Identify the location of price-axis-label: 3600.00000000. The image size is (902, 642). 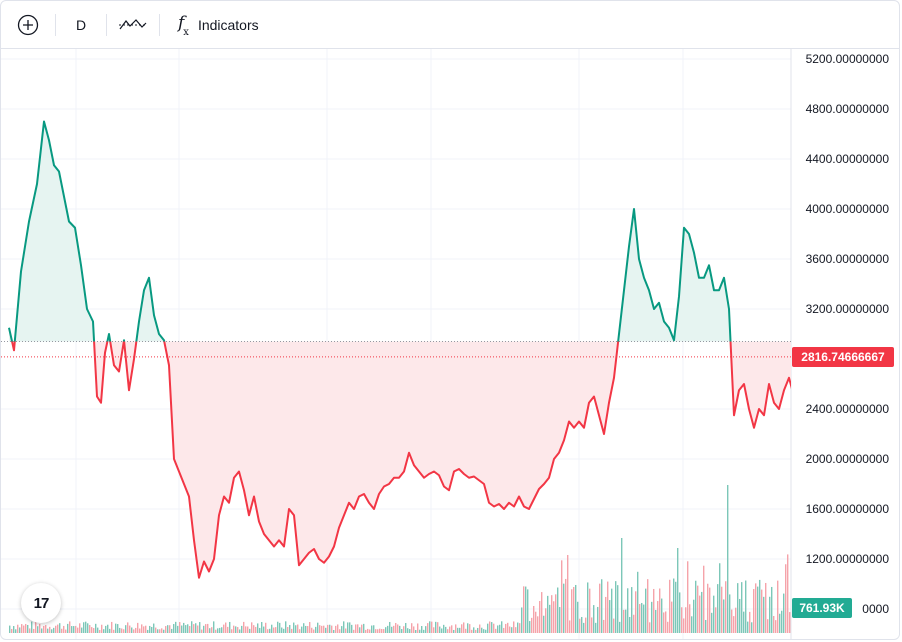
(848, 259).